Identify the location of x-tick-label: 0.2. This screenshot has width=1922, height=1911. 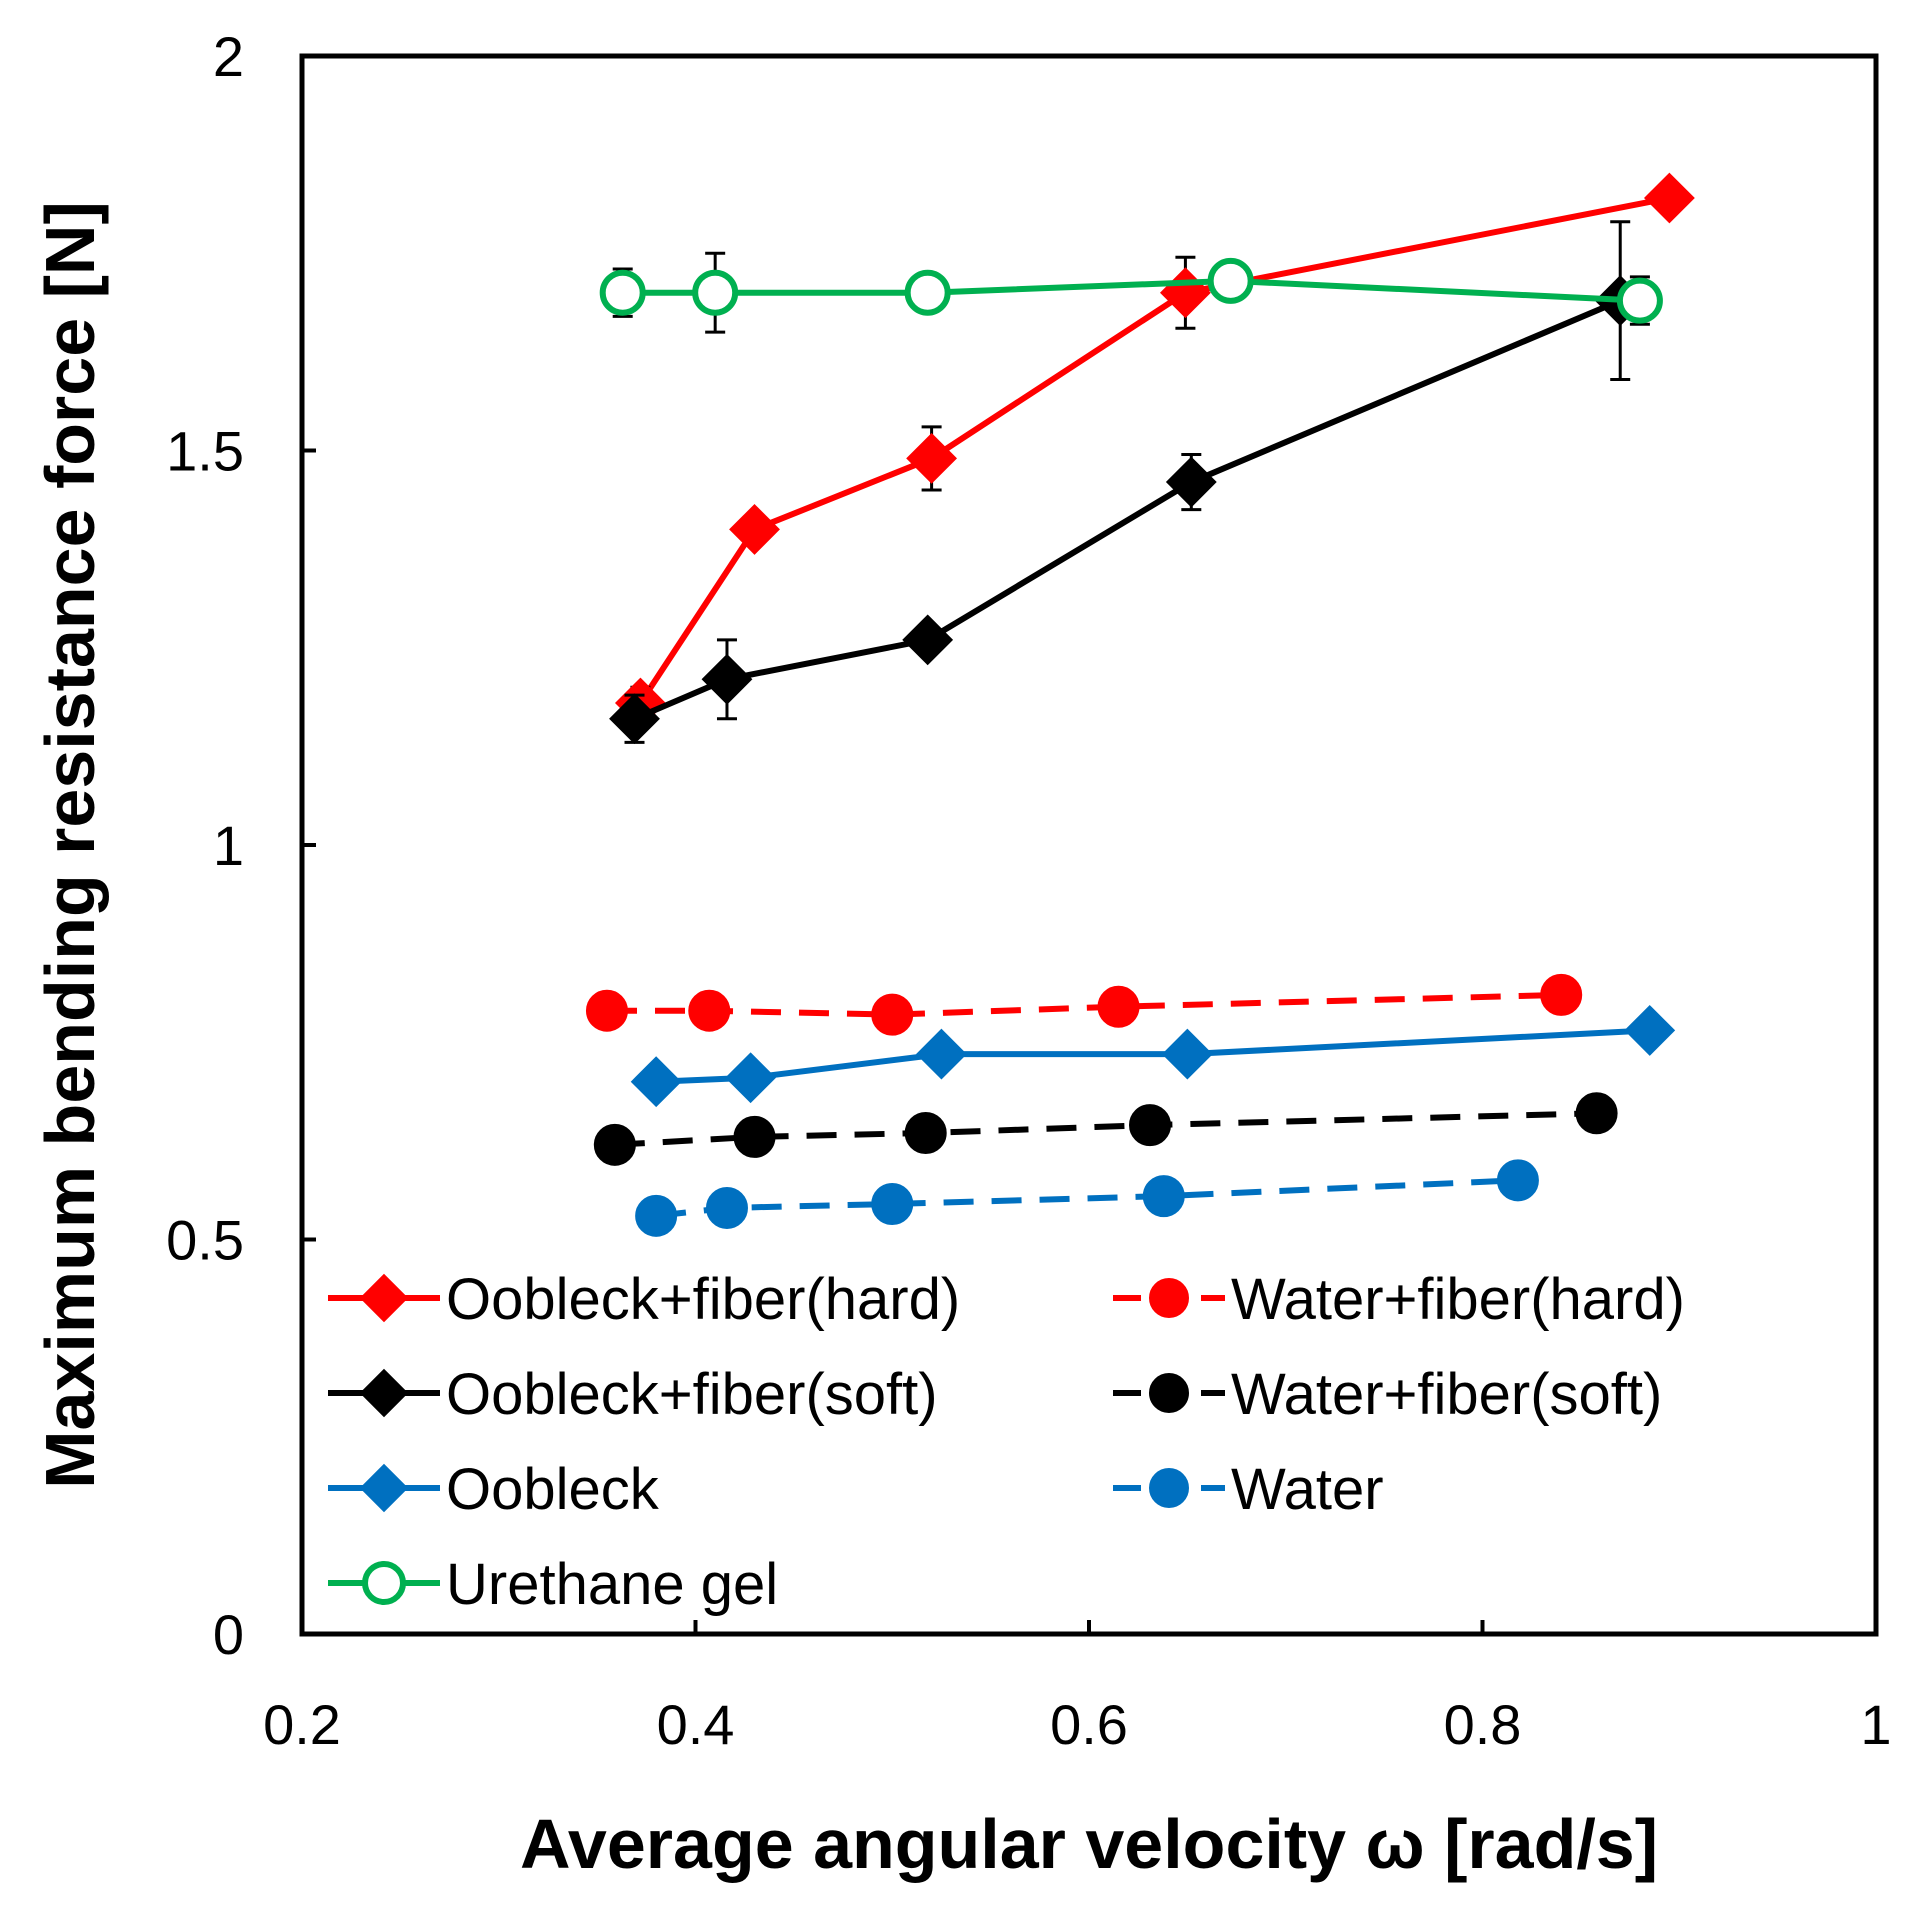
(302, 1724).